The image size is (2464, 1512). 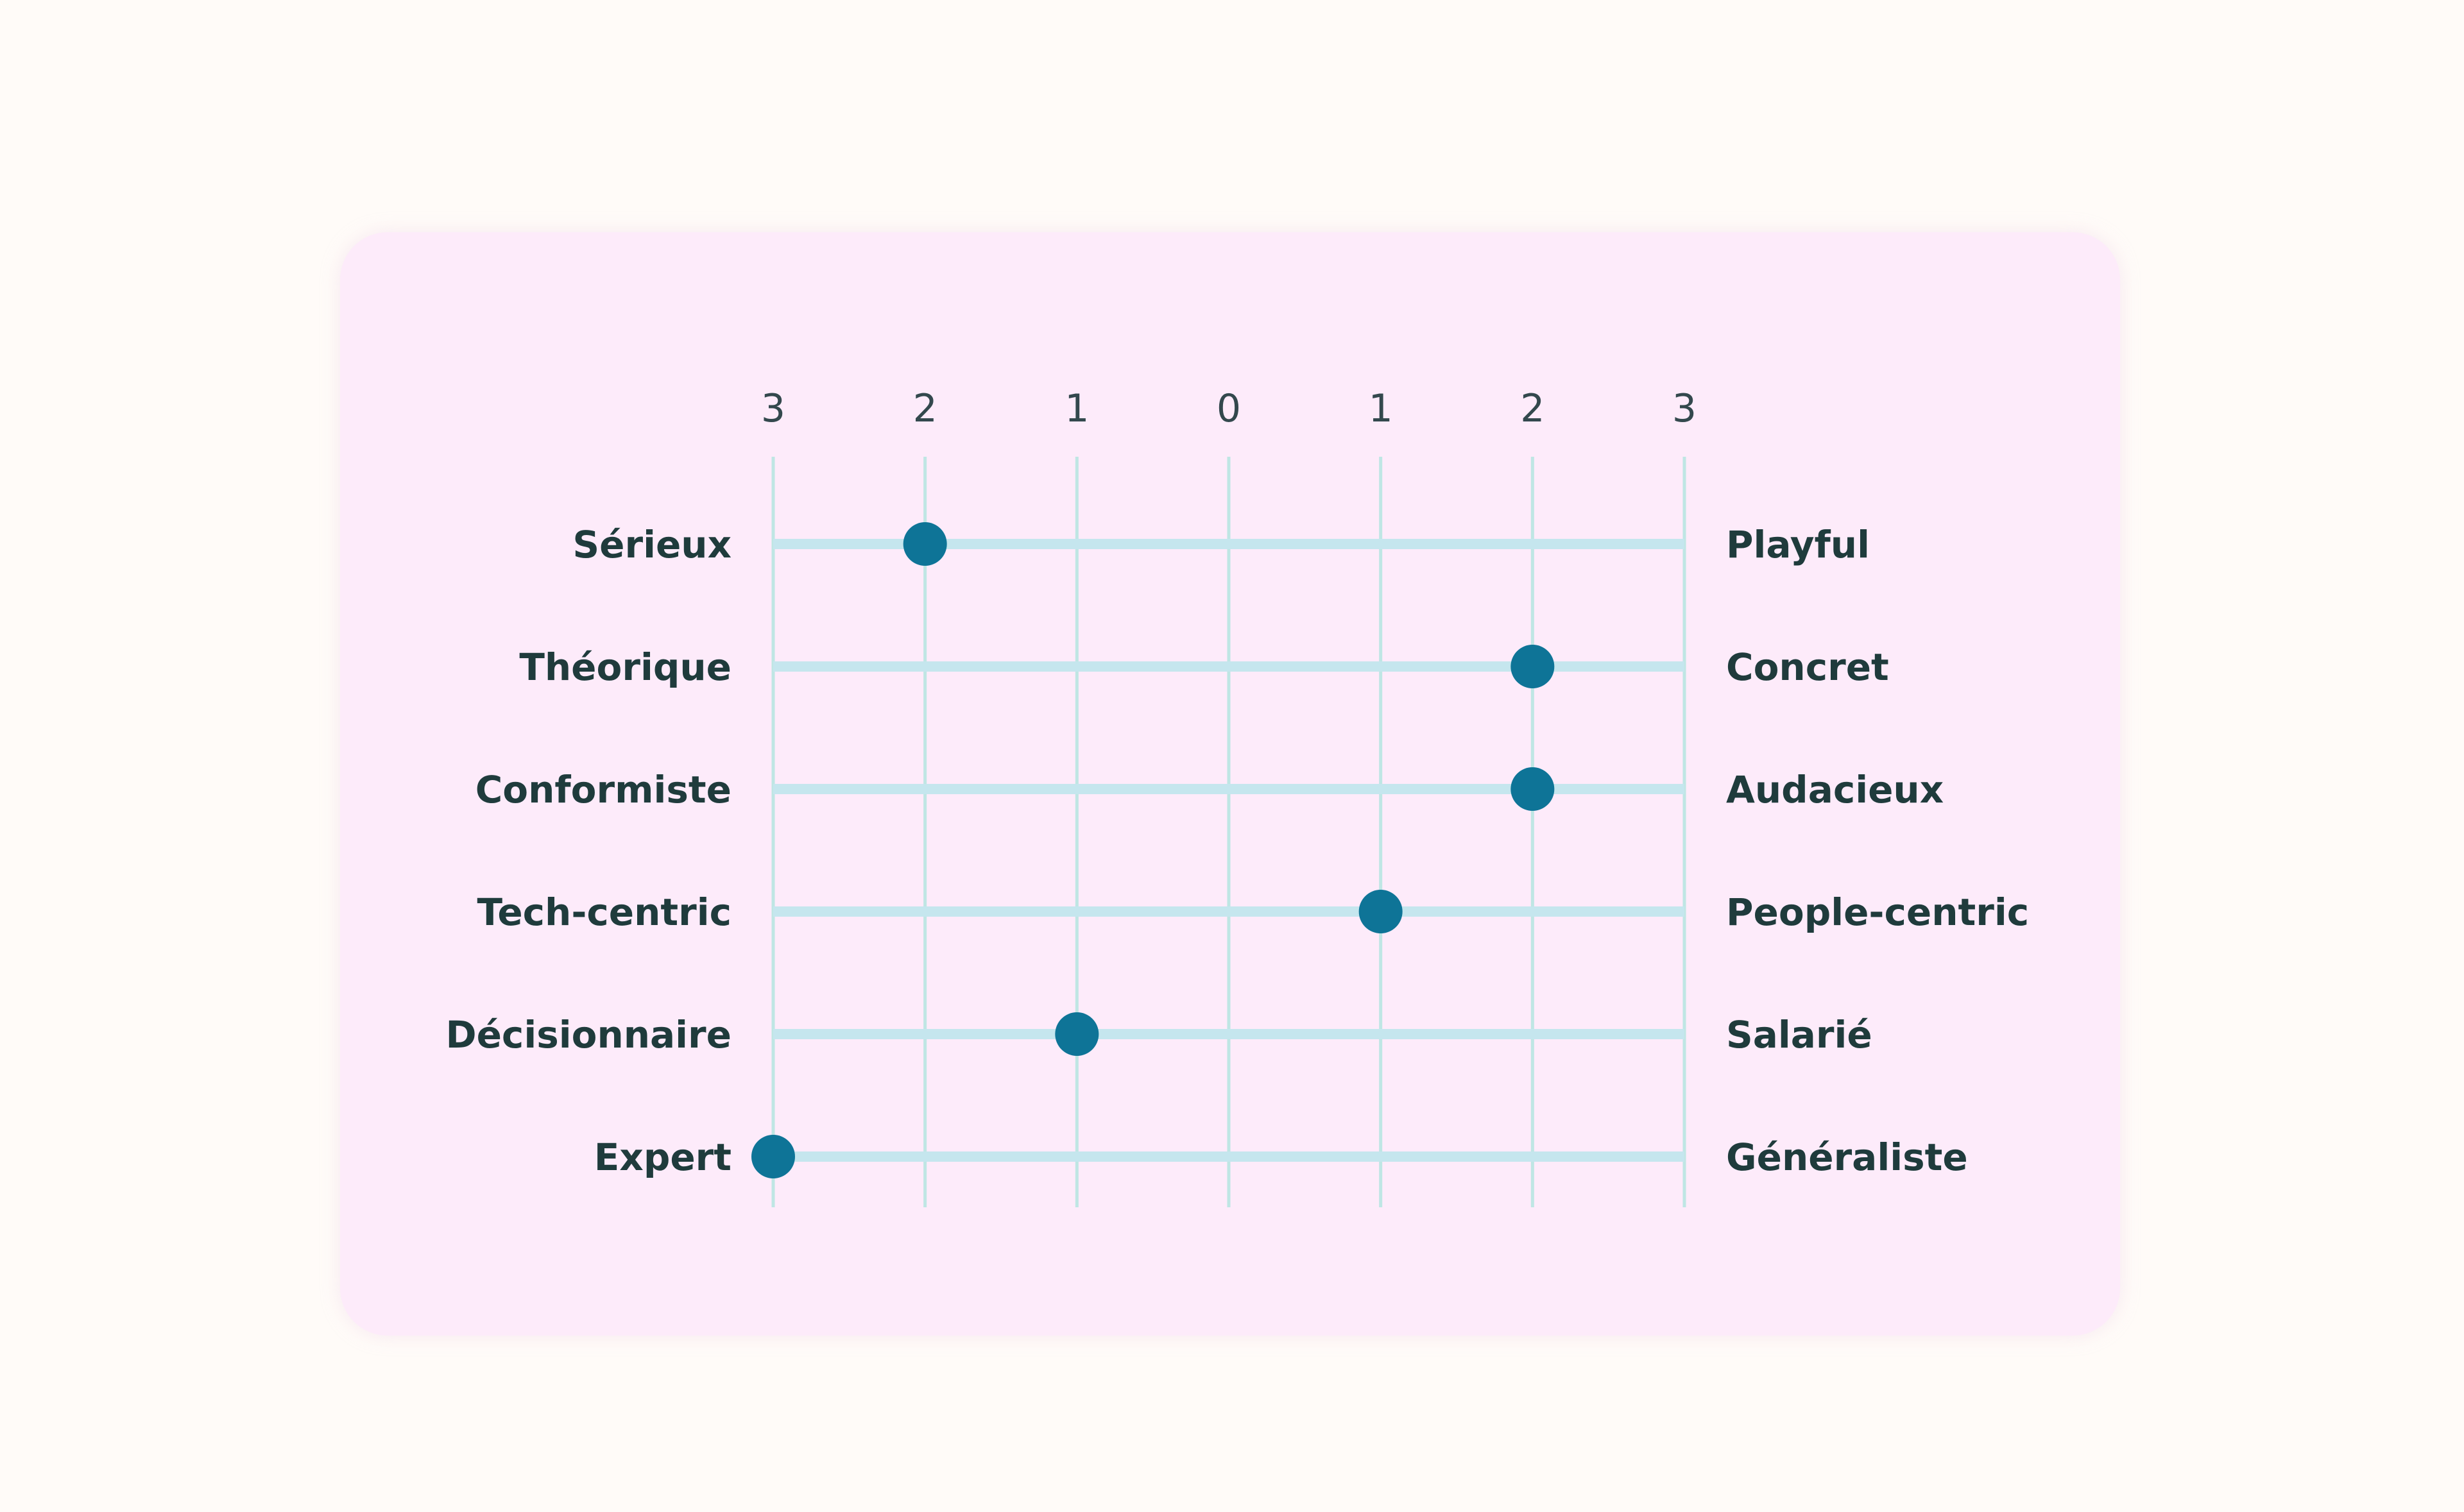 I want to click on row-left-label: Conformiste, so click(x=604, y=790).